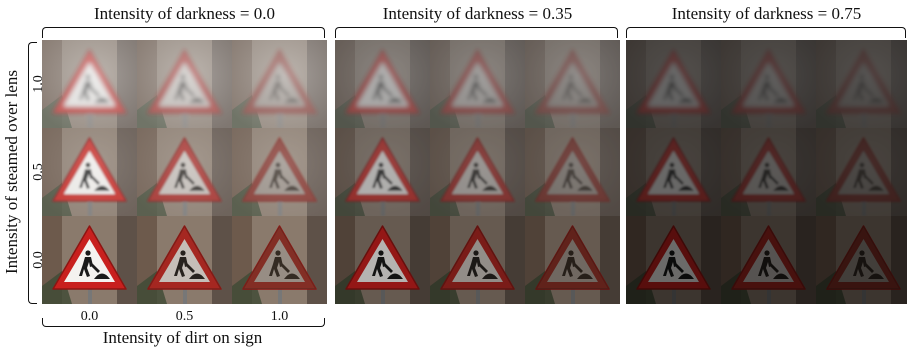 This screenshot has height=350, width=907. I want to click on x-tick-2: 0.5, so click(184, 316).